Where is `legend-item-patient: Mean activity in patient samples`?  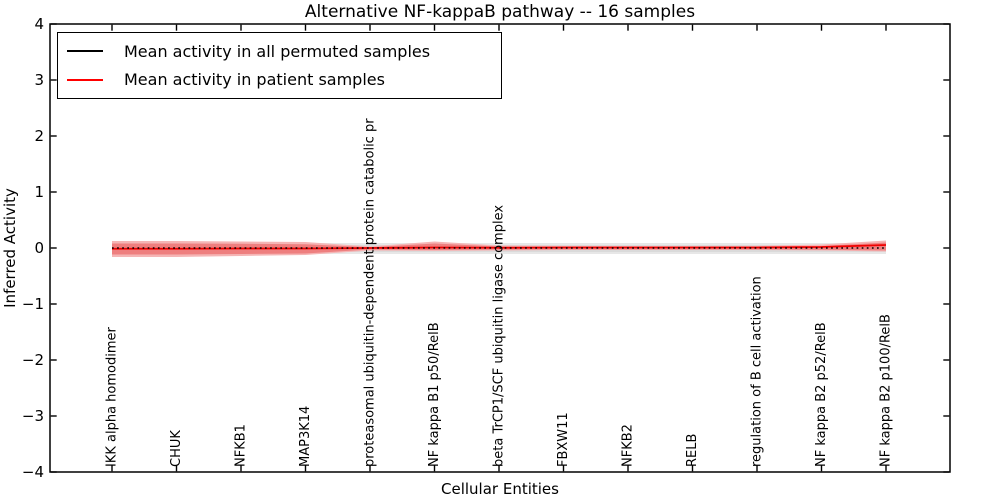
legend-item-patient: Mean activity in patient samples is located at coordinates (279, 80).